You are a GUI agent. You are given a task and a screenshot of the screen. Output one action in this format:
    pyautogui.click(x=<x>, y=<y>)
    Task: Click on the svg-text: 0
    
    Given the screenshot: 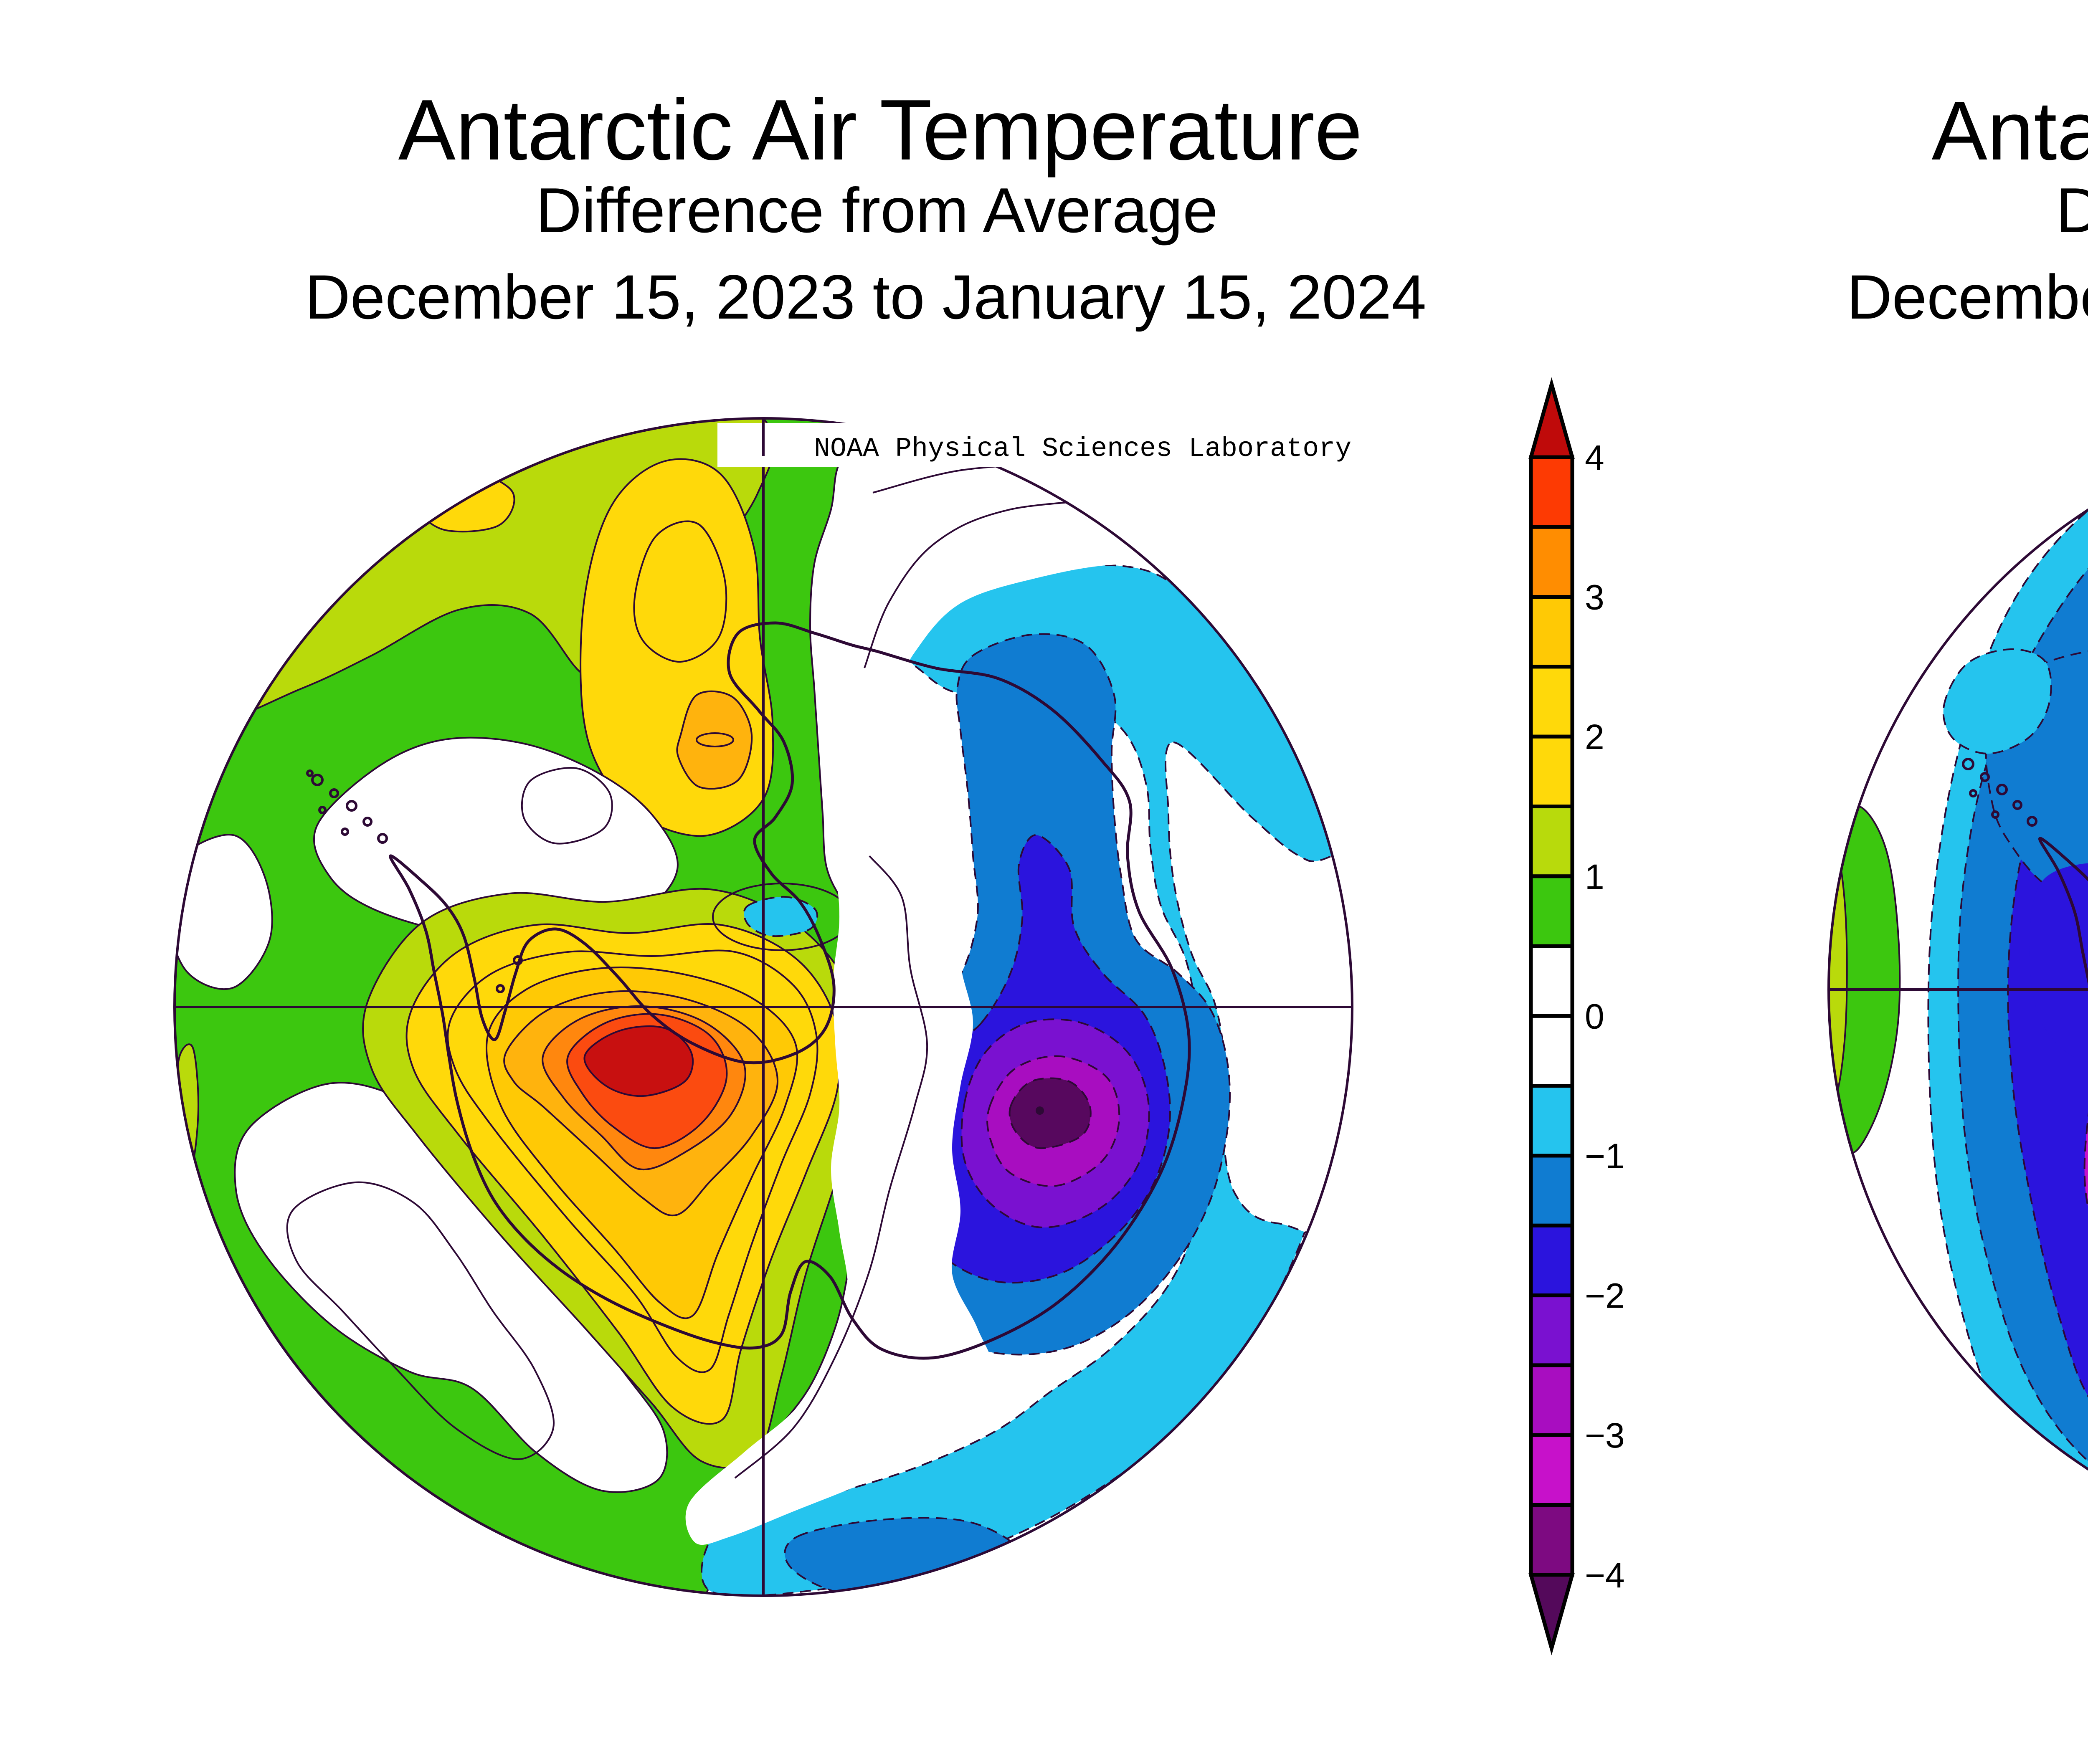 What is the action you would take?
    pyautogui.click(x=1595, y=1016)
    